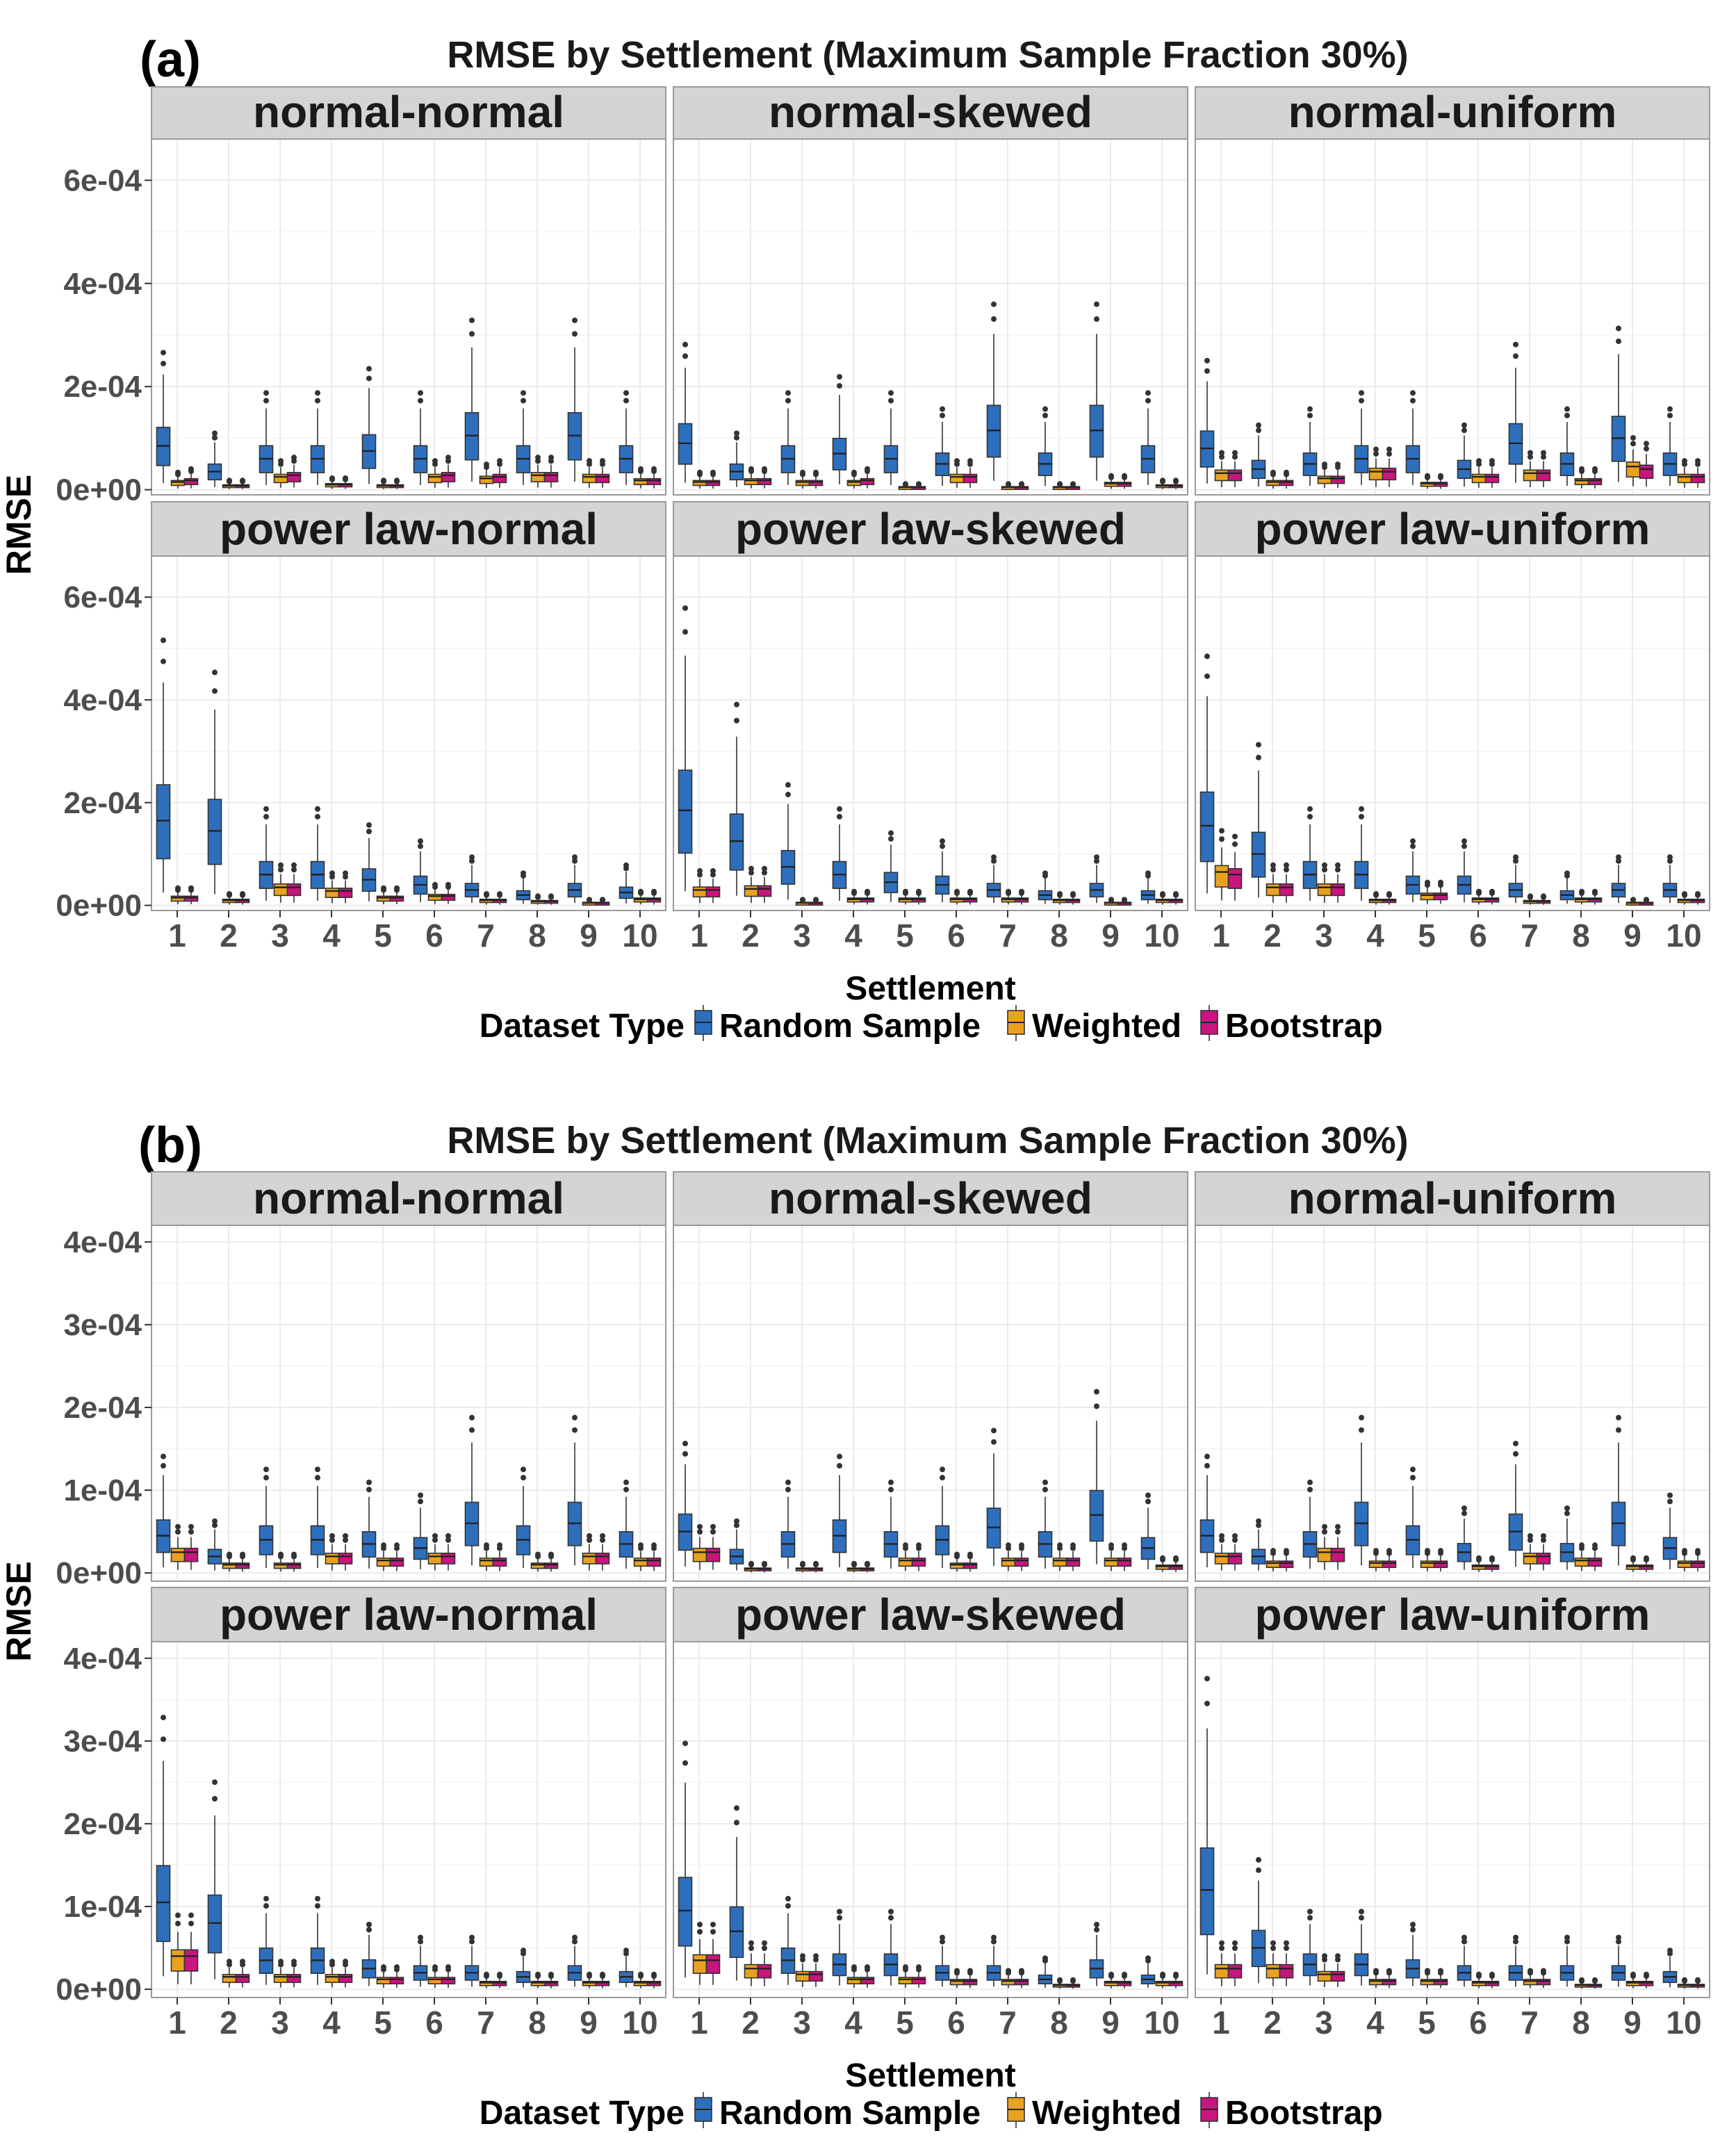 The image size is (1720, 2156). Describe the element at coordinates (1110, 2022) in the screenshot. I see `x-tick-label: 9` at that location.